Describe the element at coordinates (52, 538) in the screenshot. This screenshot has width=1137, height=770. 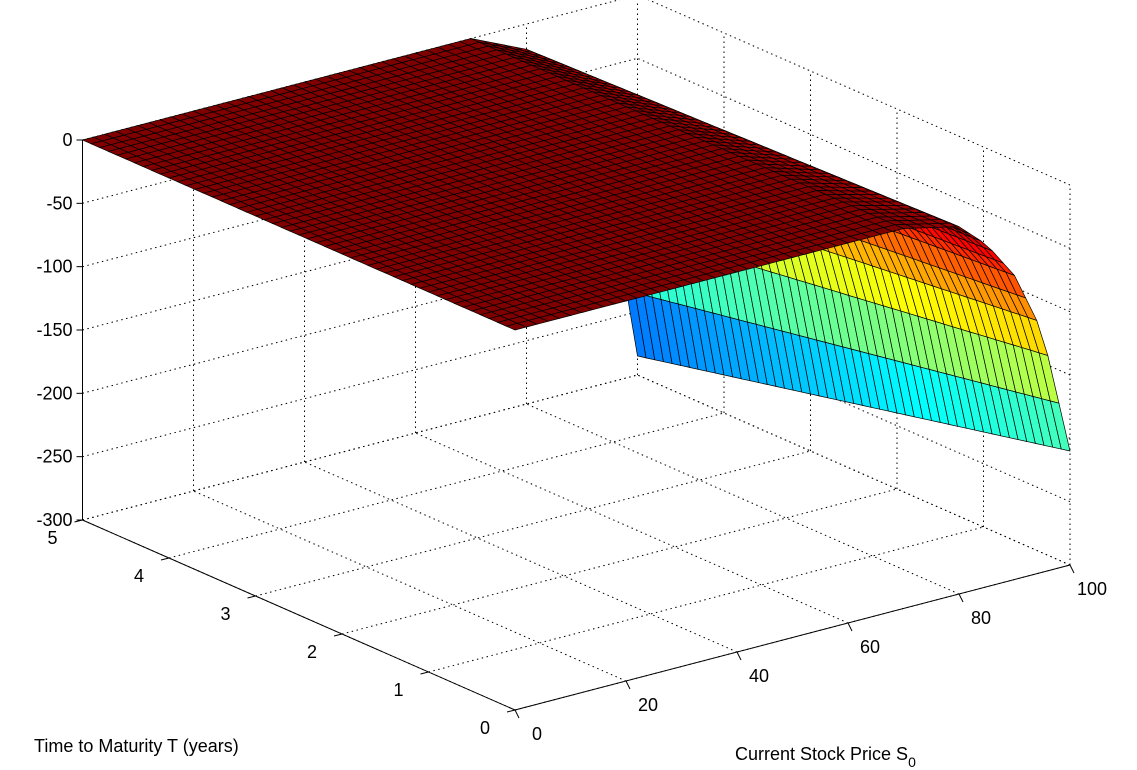
I see `y-tick-label: 5` at that location.